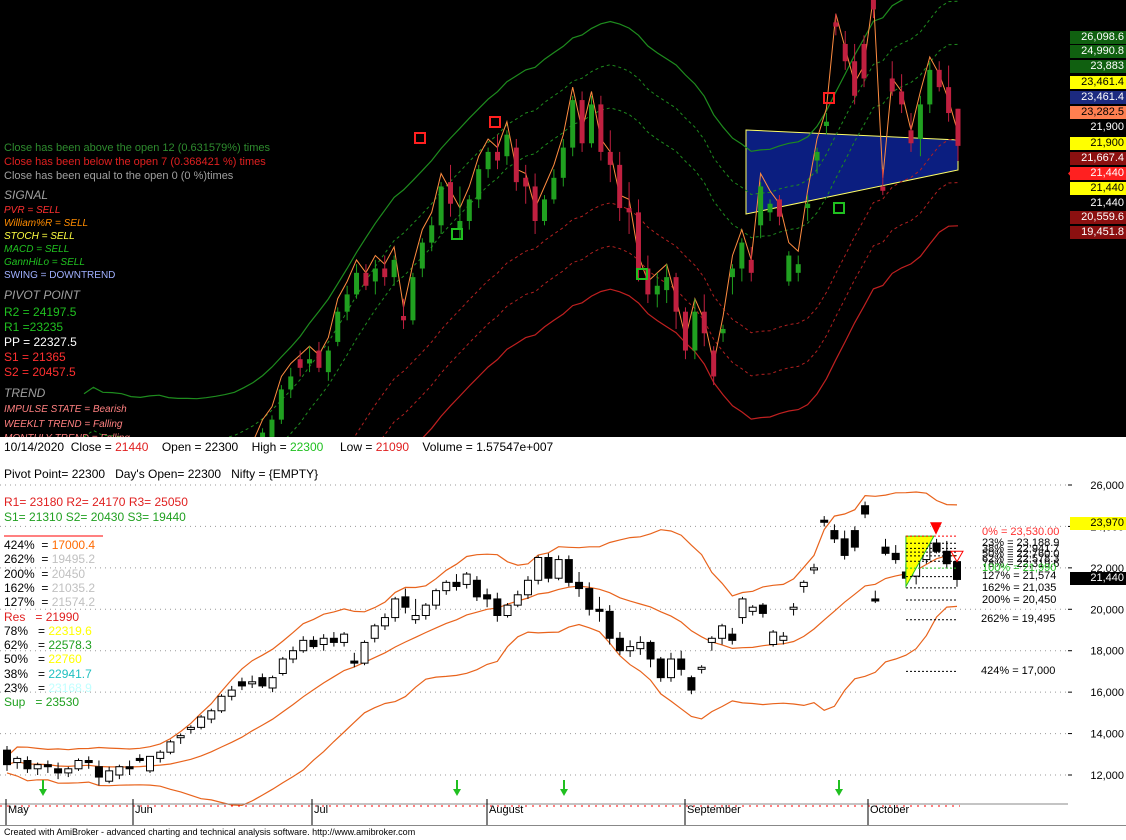 The width and height of the screenshot is (1126, 840). I want to click on trend-weekly: WEEKLT TREND = Falling, so click(63, 424).